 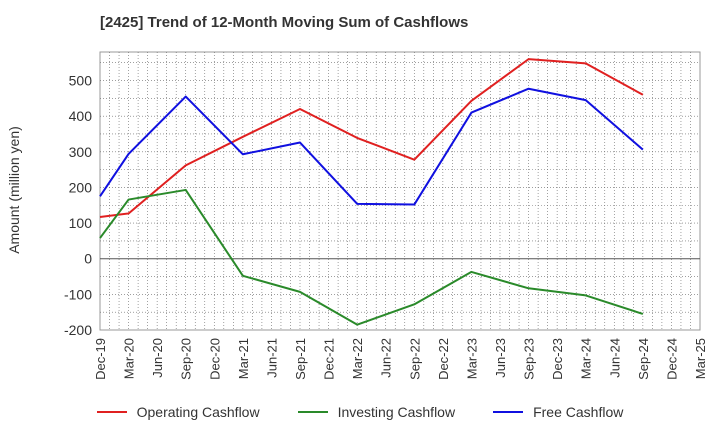 I want to click on x-tick-label: Sep-20, so click(x=186, y=359).